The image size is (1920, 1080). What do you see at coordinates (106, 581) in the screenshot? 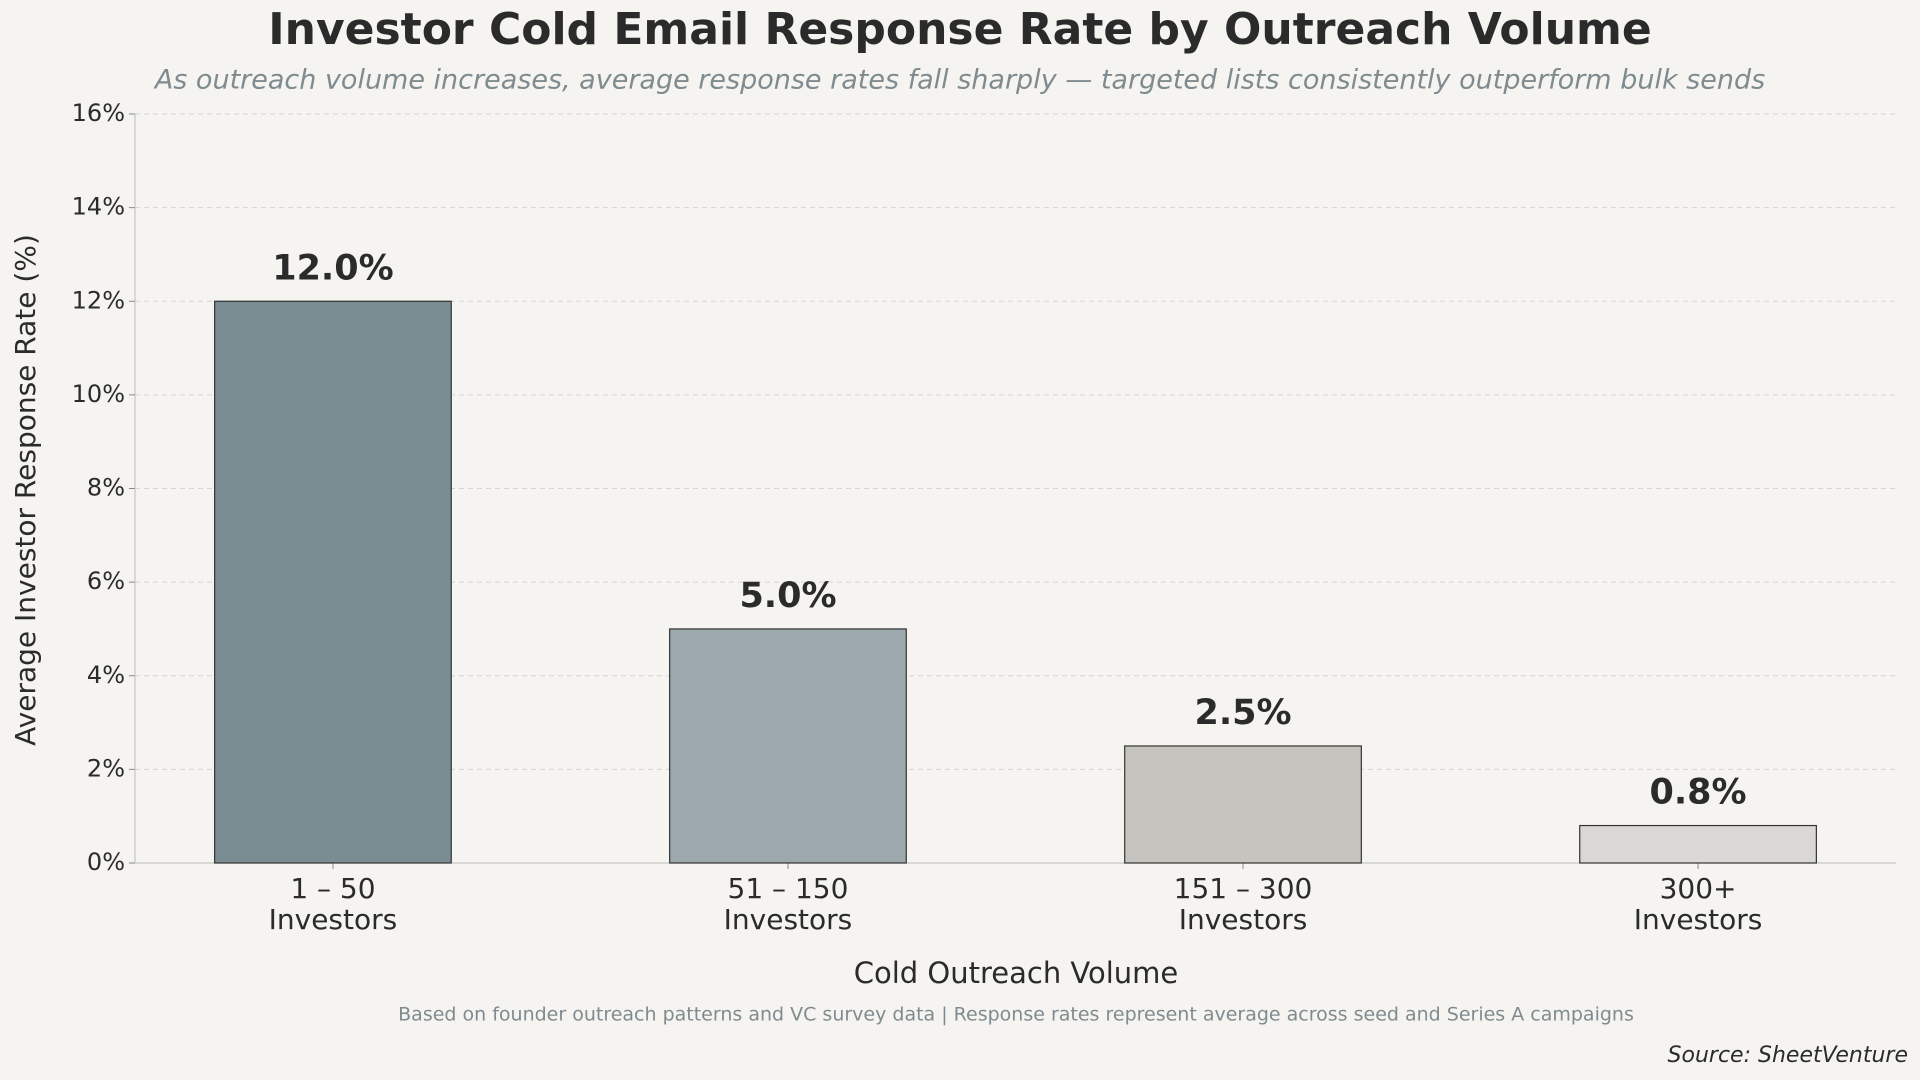
I see `y-tick-label: 6%` at bounding box center [106, 581].